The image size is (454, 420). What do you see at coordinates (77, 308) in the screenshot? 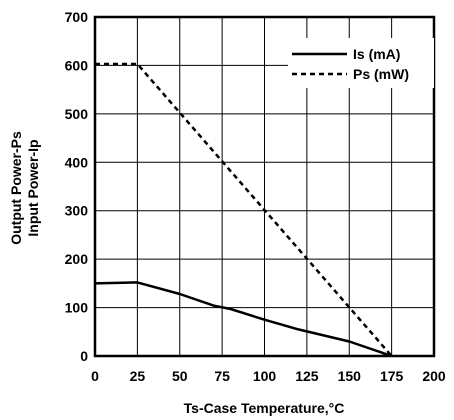
I see `y-tick-label: 100` at bounding box center [77, 308].